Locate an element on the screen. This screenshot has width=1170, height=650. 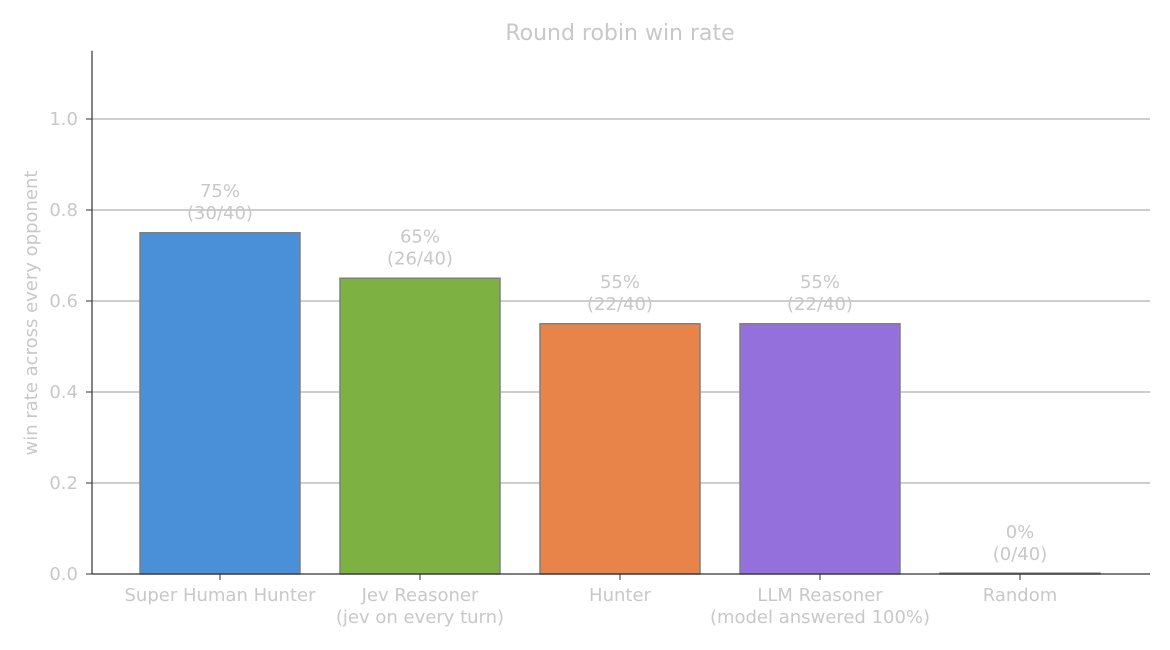
y-ticks: 0.0 0.2 0.4 0.6 0.8 1.0 is located at coordinates (70, 347).